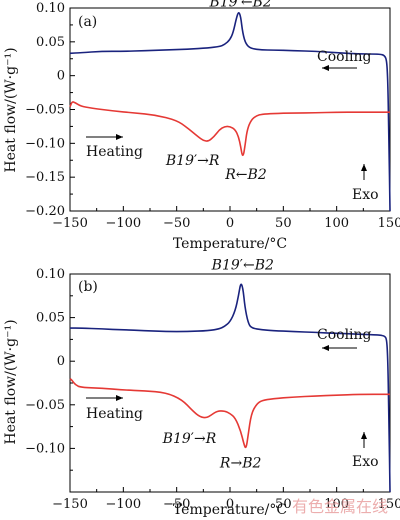 This screenshot has width=400, height=520. I want to click on watermark: 有色金属在线, so click(340, 506).